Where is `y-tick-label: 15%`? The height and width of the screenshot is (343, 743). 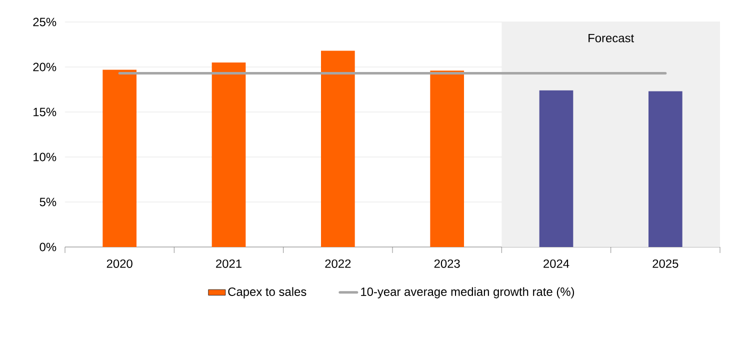
y-tick-label: 15% is located at coordinates (45, 112).